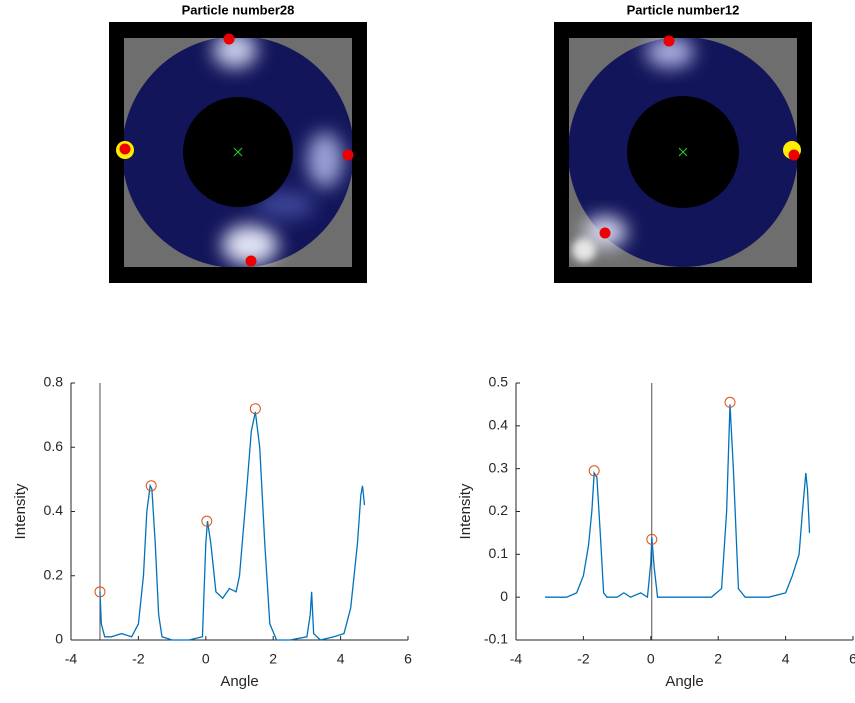 This screenshot has height=703, width=855. Describe the element at coordinates (499, 467) in the screenshot. I see `y-tick-label: 0.3` at that location.